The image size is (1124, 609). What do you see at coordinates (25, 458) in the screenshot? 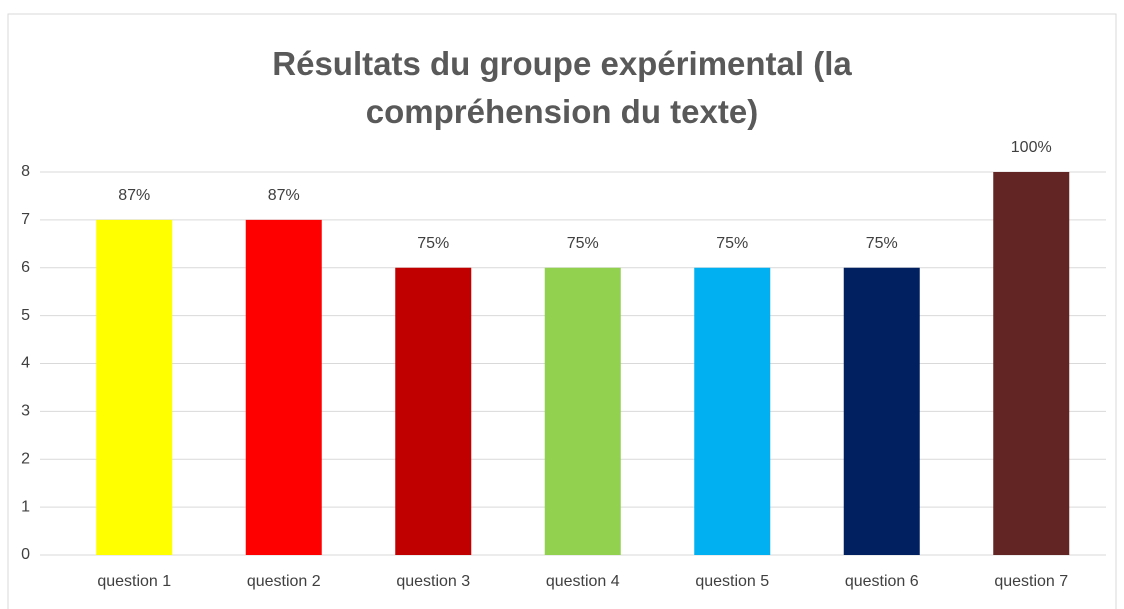
I see `y-tick-label: 2` at bounding box center [25, 458].